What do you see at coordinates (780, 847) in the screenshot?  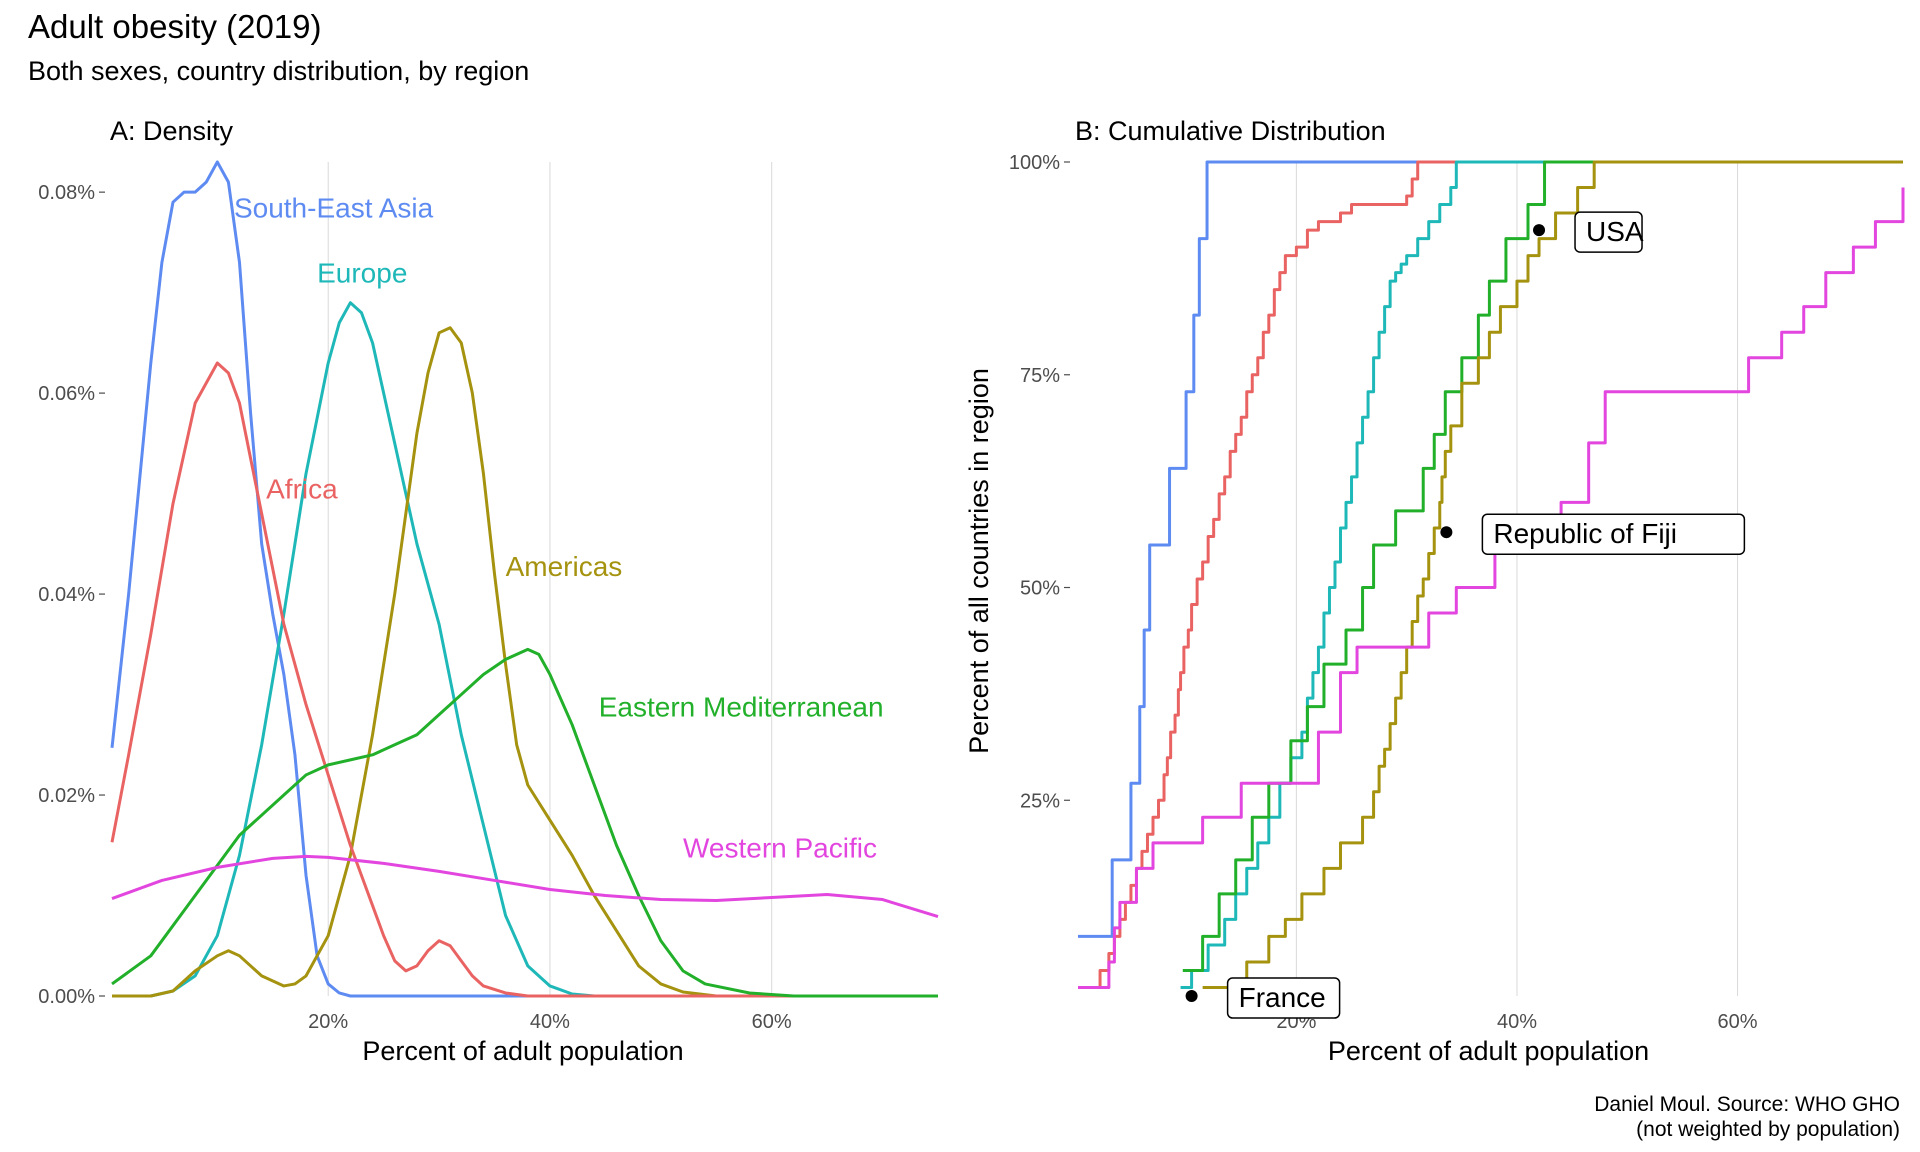 I see `series-label-western-pacific: Western Pacific` at bounding box center [780, 847].